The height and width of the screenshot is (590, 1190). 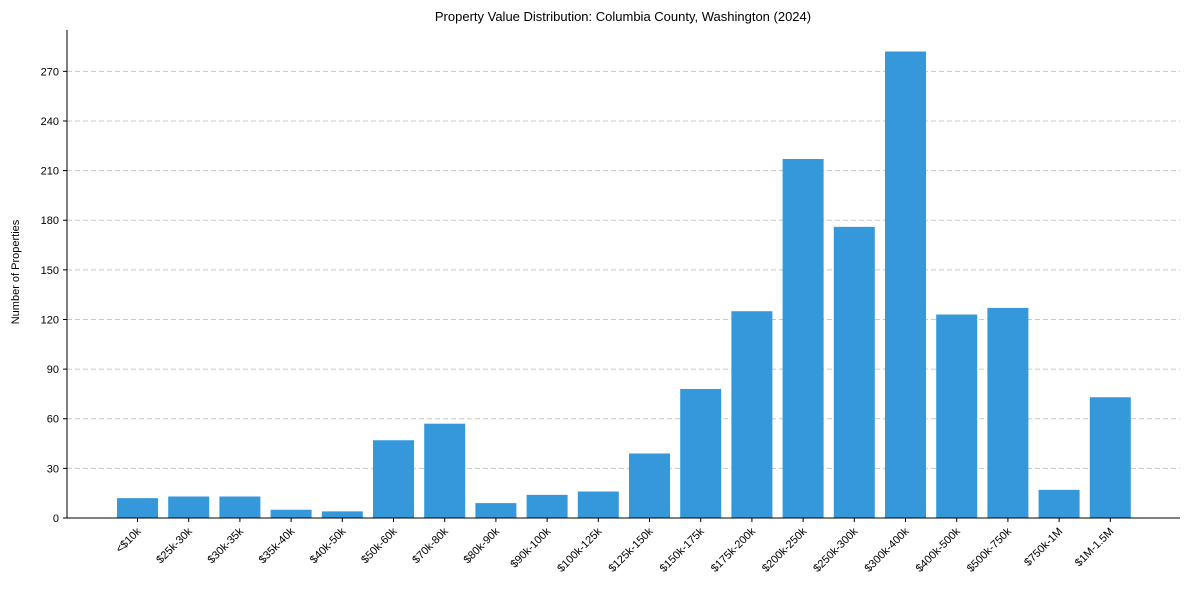 What do you see at coordinates (50, 172) in the screenshot?
I see `y-tick-label: 210` at bounding box center [50, 172].